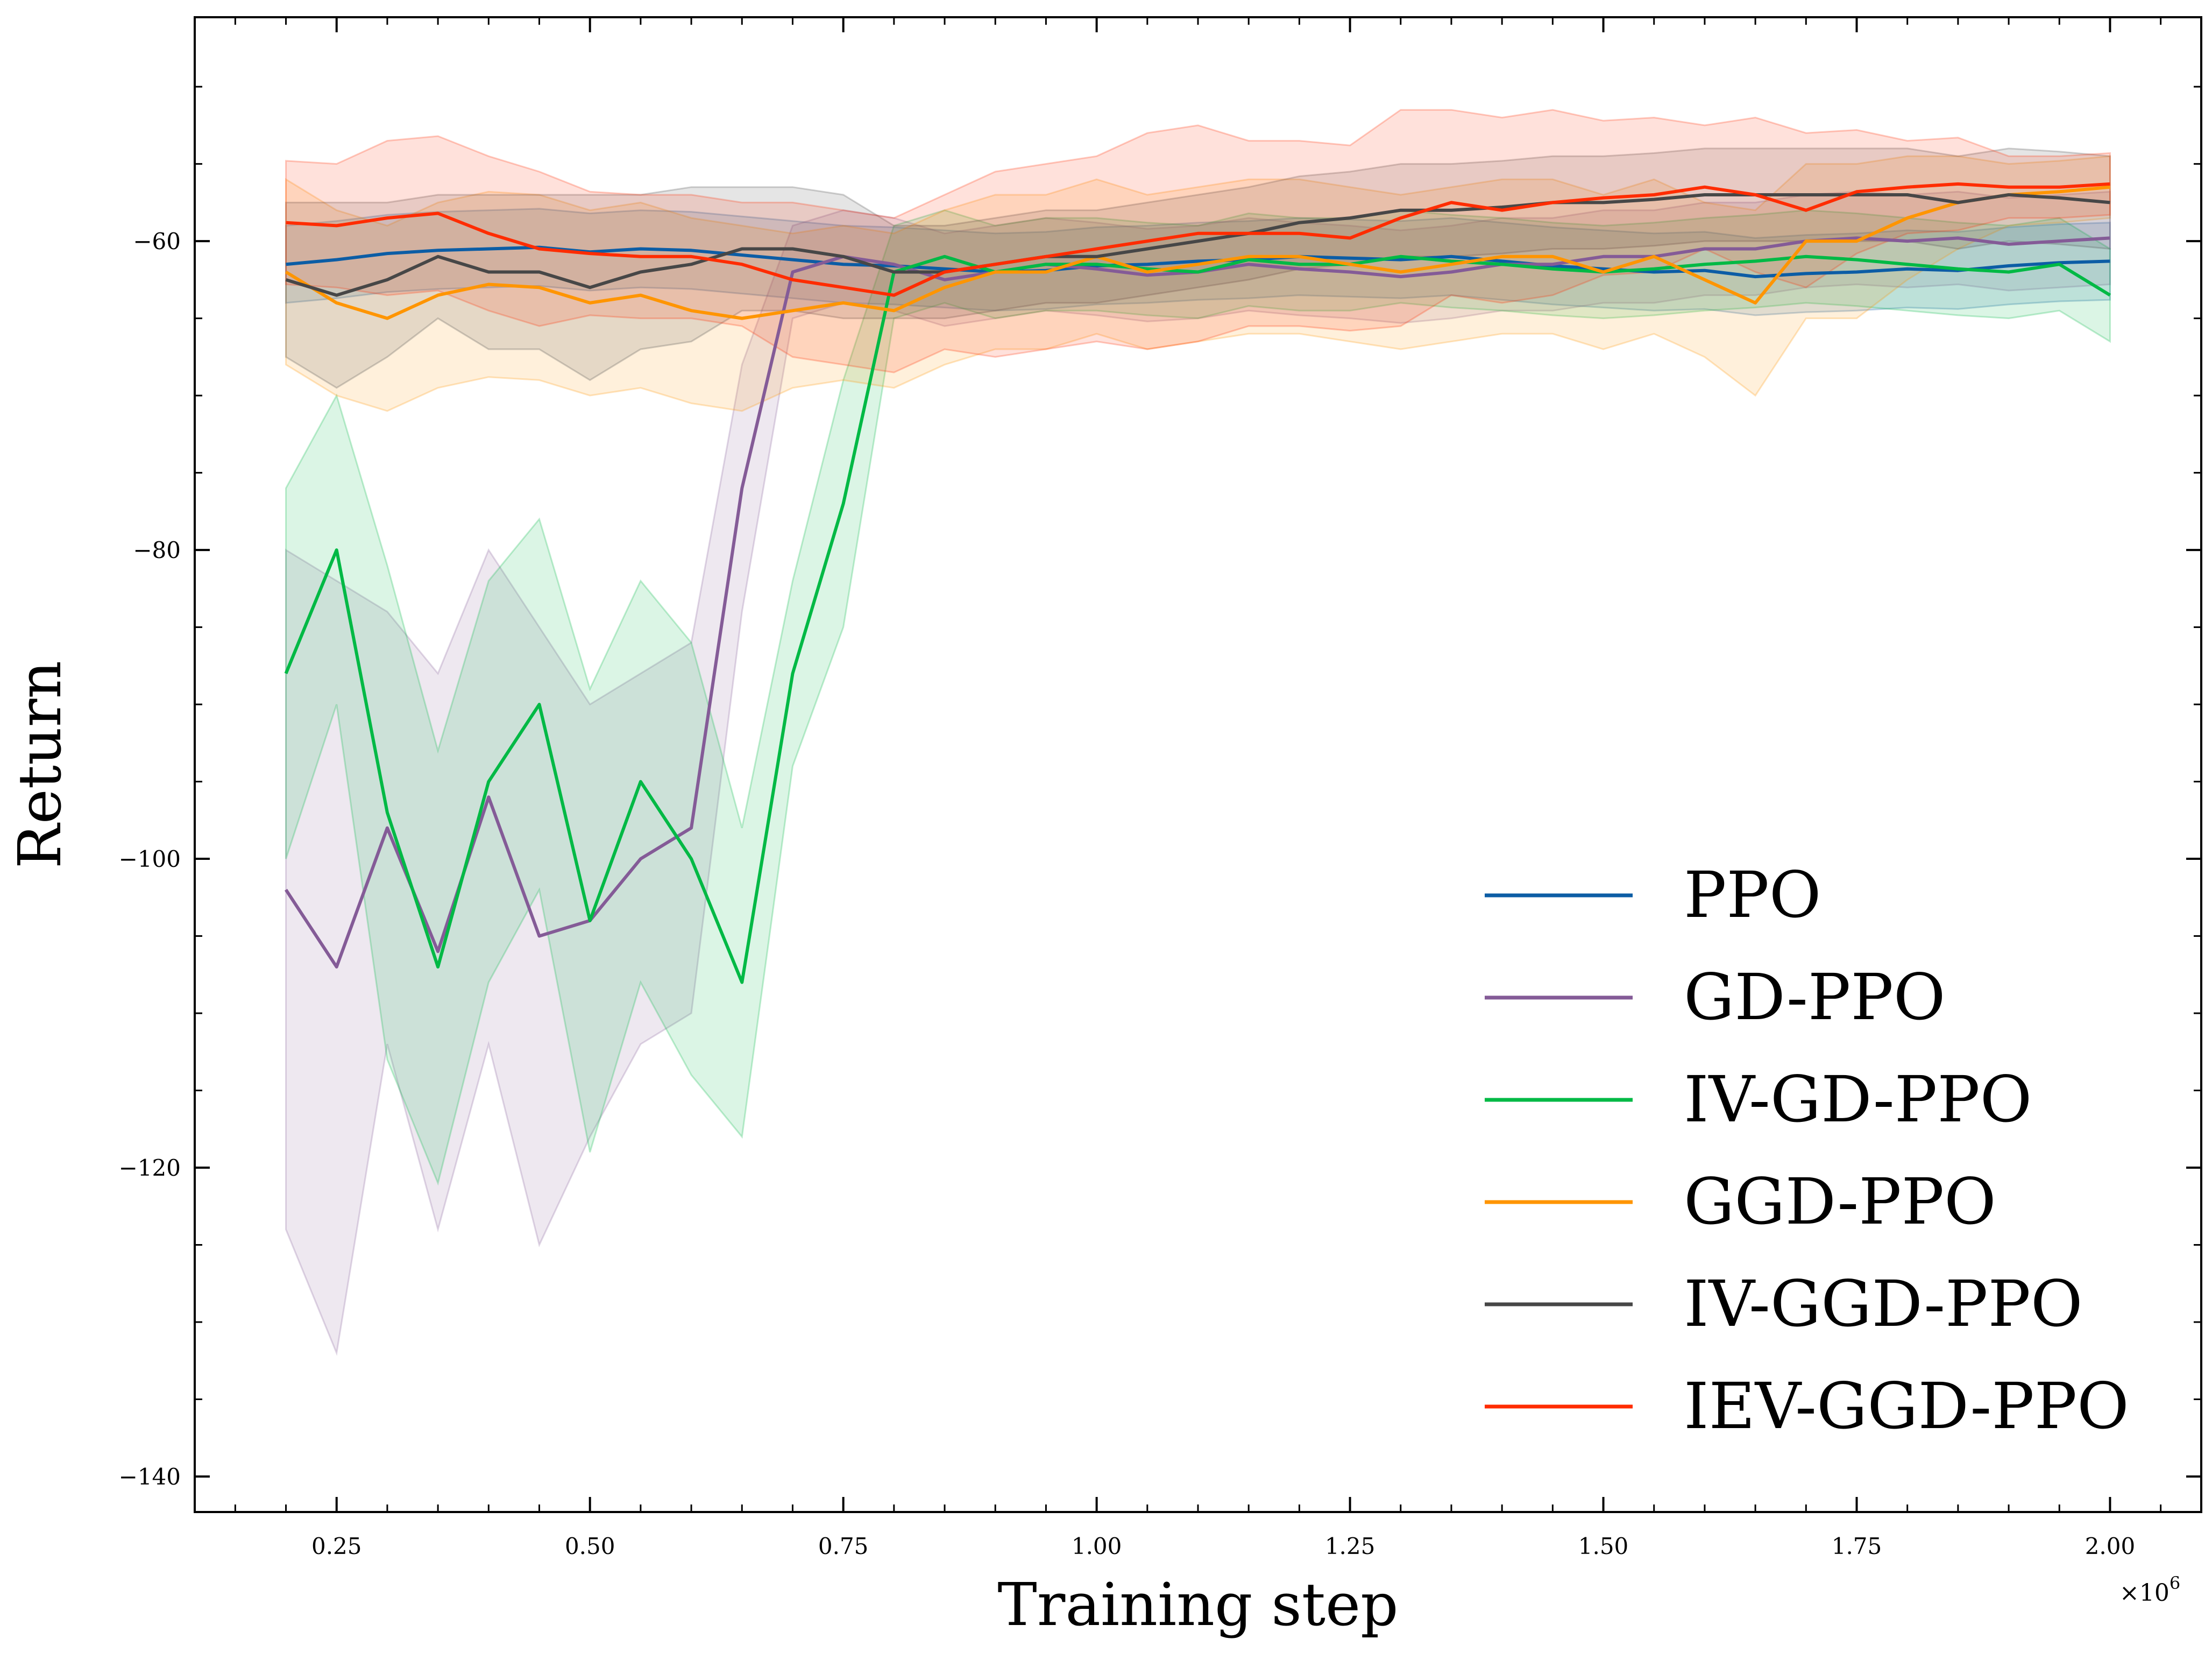 This screenshot has width=2212, height=1653. I want to click on band-ggd-ppo, so click(1198, 283).